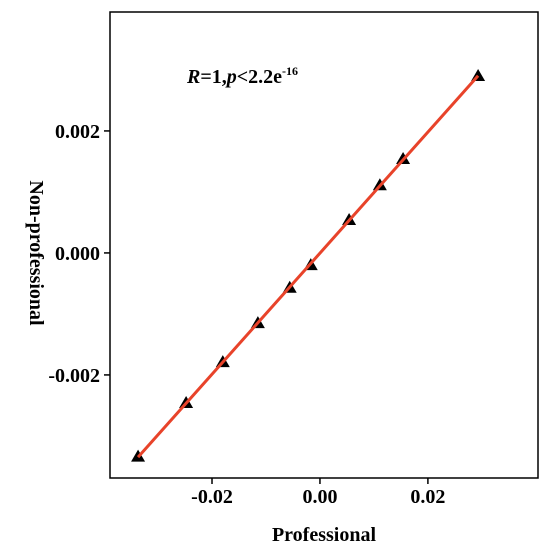  What do you see at coordinates (193, 77) in the screenshot?
I see `annotation-part: R` at bounding box center [193, 77].